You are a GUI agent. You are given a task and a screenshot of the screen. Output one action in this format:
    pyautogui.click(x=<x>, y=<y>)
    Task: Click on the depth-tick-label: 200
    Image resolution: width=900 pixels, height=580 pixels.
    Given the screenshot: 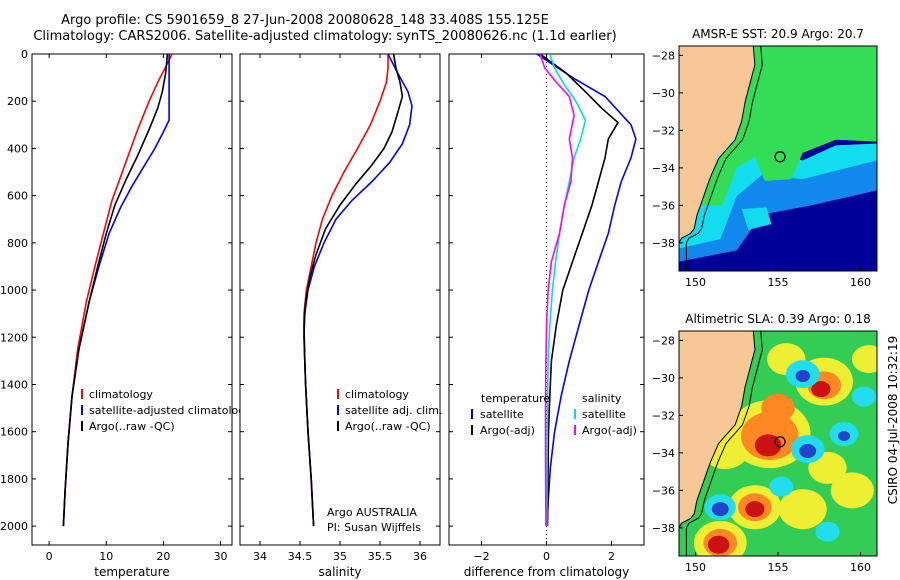 What is the action you would take?
    pyautogui.click(x=17, y=101)
    